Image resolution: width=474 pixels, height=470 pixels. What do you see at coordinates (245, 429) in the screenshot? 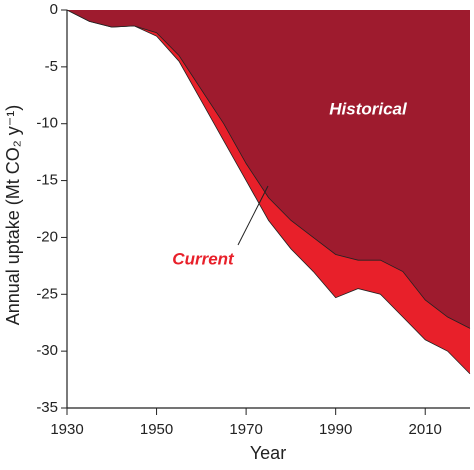
I see `x-tick-label: 1970` at bounding box center [245, 429].